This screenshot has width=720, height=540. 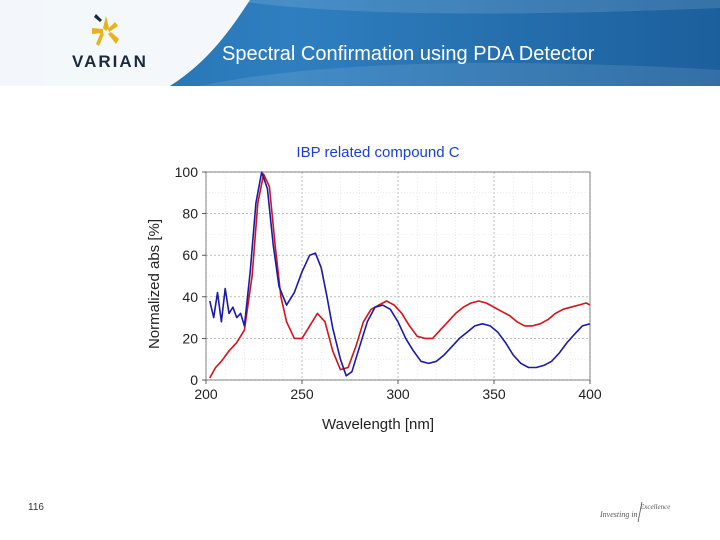 What do you see at coordinates (206, 394) in the screenshot?
I see `x-tick-label: 200` at bounding box center [206, 394].